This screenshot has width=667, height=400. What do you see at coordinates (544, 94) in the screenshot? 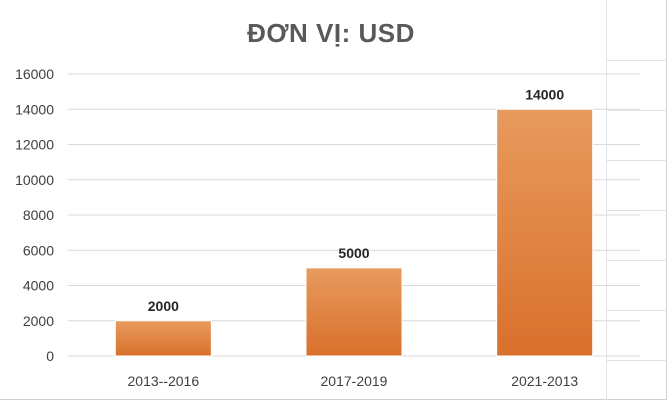
I see `data-label: 14000` at bounding box center [544, 94].